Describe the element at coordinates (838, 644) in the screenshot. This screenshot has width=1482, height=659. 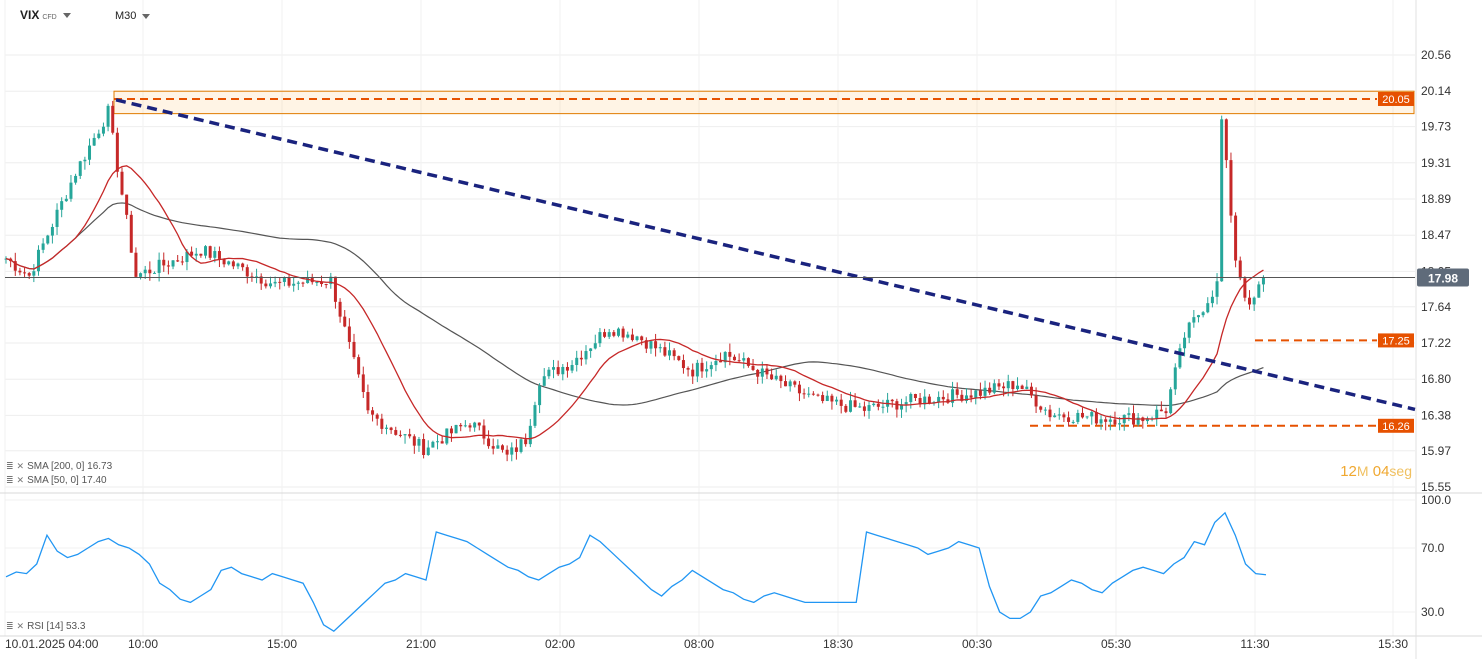
I see `x-tick-label: 18:30` at that location.